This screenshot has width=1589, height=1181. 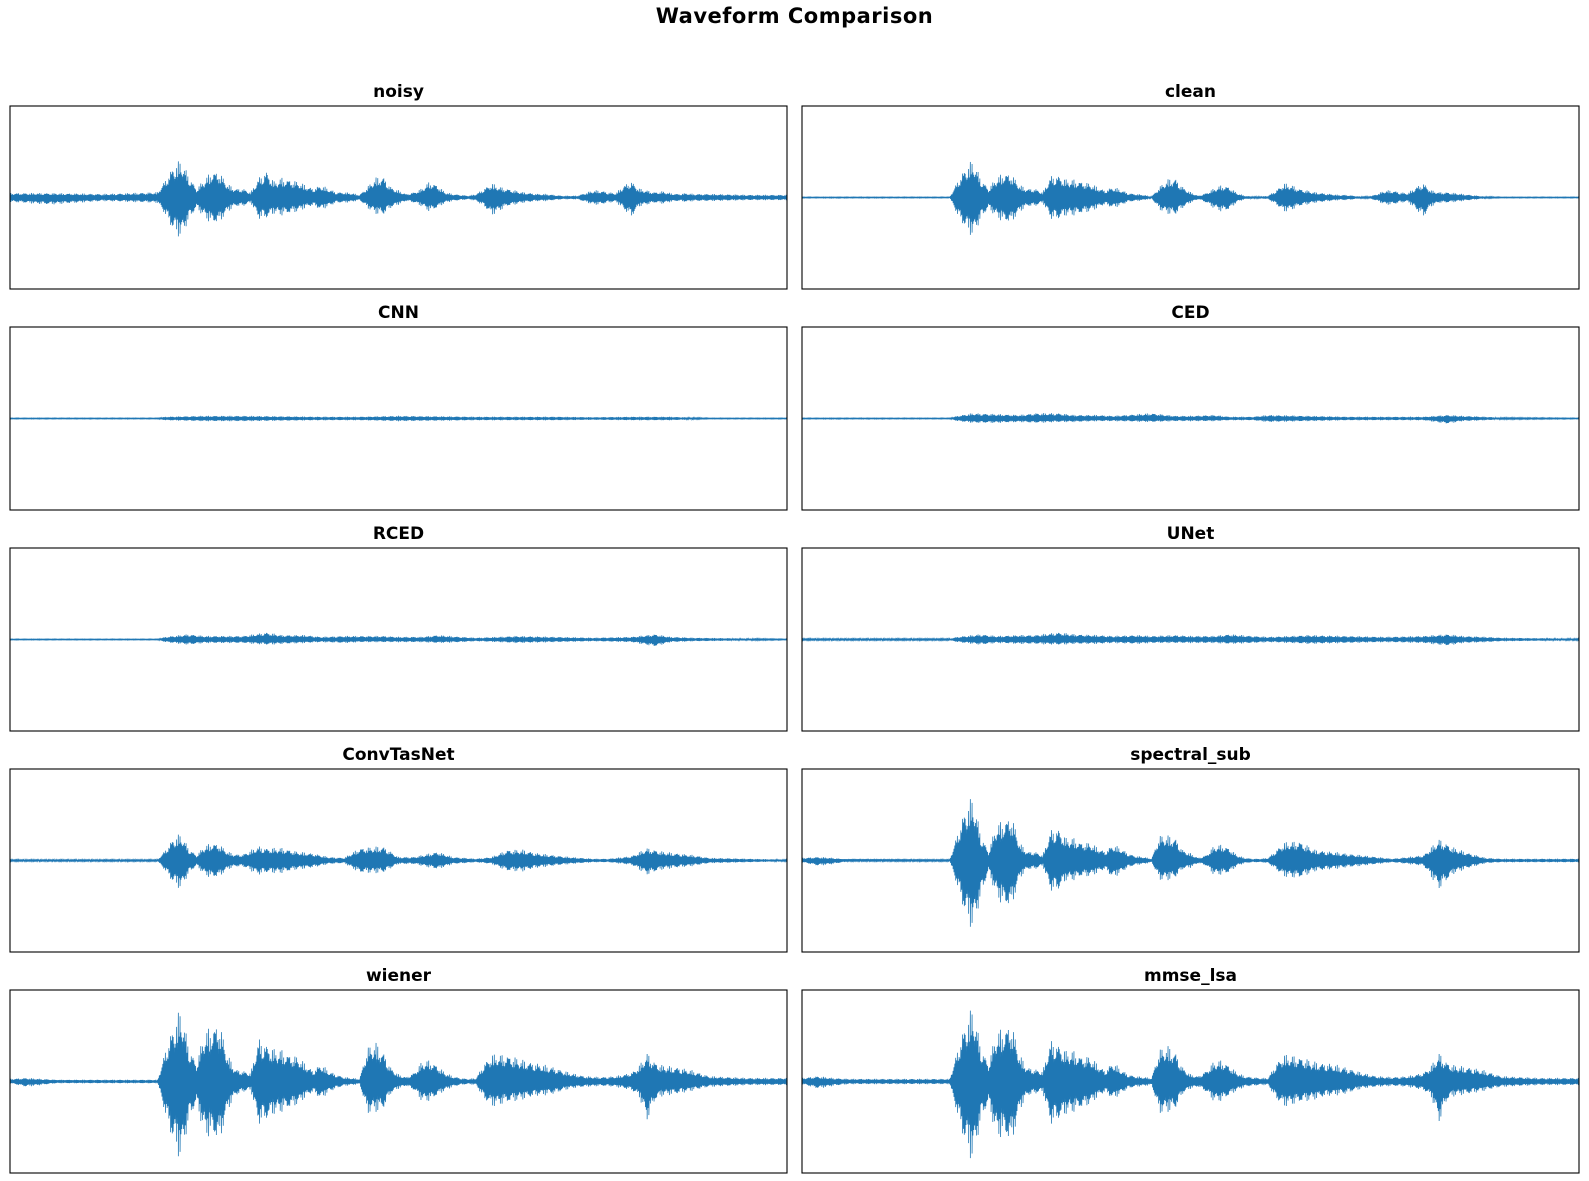 I want to click on waveform-panel: wiener, so click(x=398, y=1070).